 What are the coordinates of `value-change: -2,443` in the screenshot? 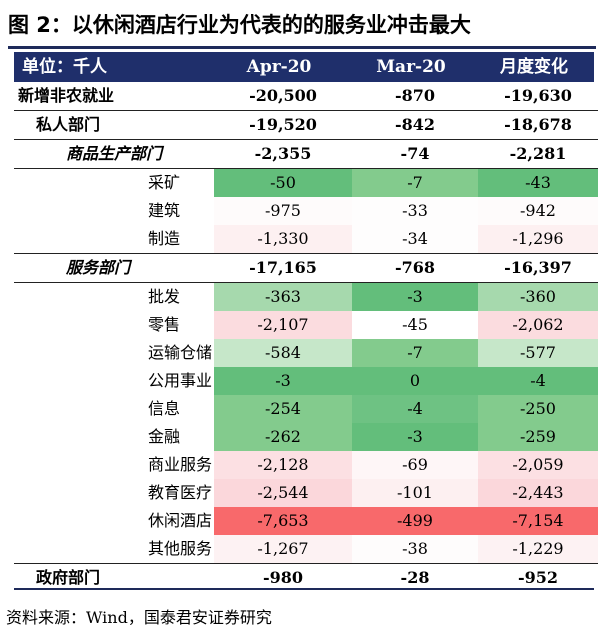 It's located at (538, 493).